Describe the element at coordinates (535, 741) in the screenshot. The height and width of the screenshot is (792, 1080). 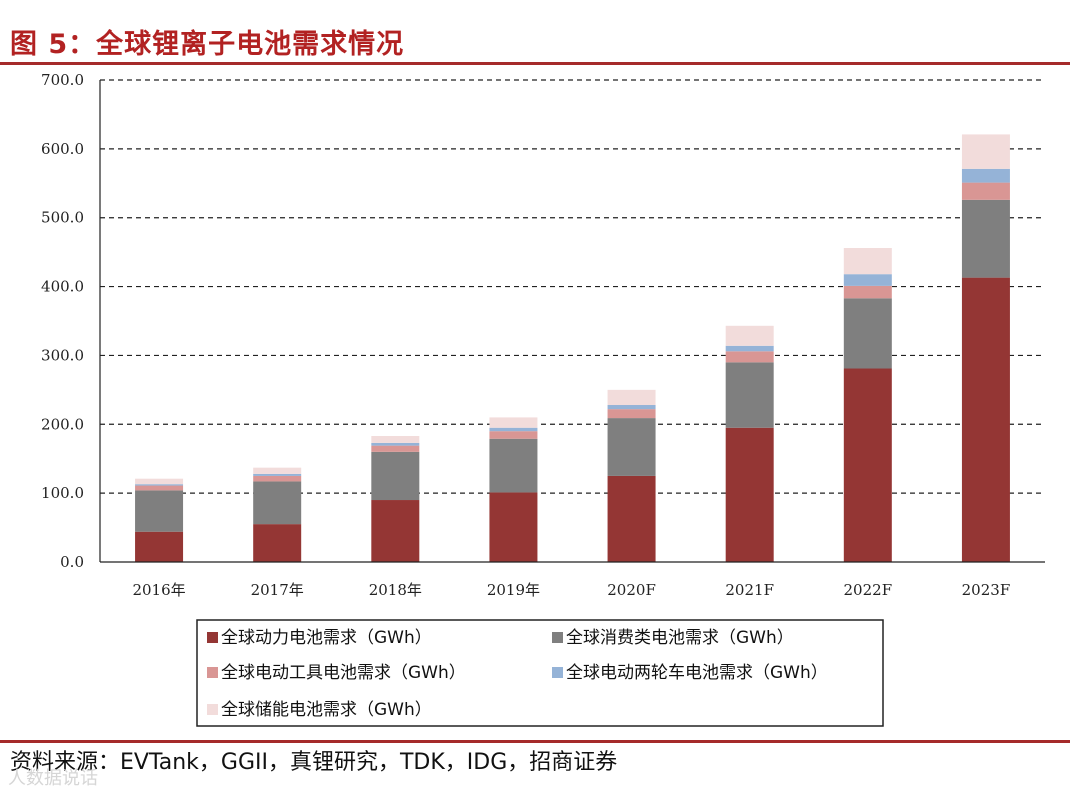
I see `bottom-rule` at that location.